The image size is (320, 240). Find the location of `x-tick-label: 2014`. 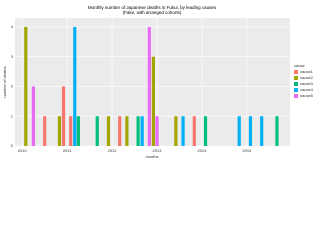

x-tick-label: 2014 is located at coordinates (202, 150).